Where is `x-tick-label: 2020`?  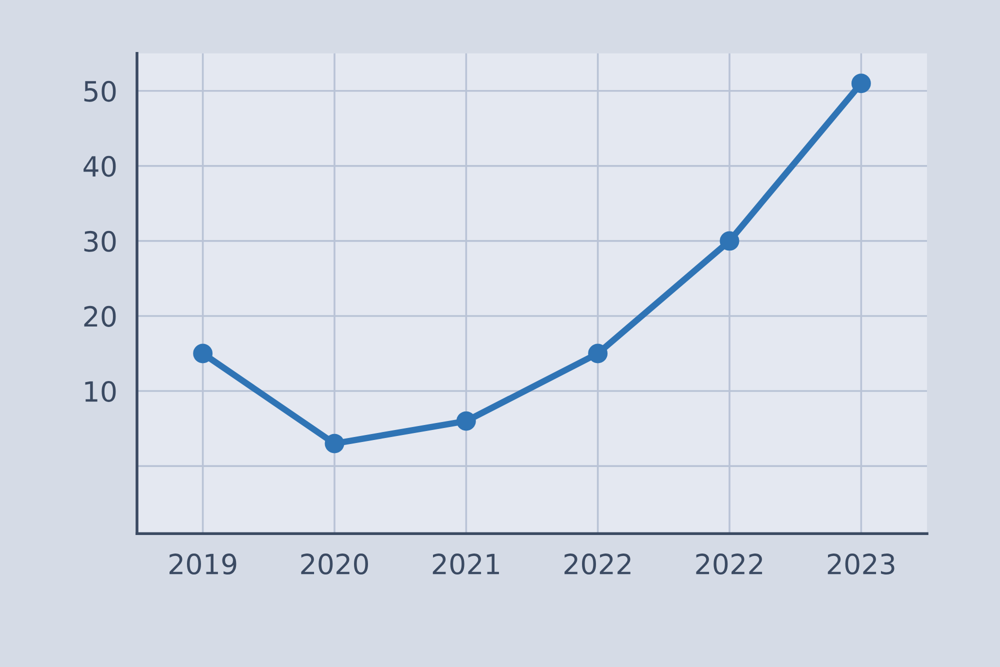 x-tick-label: 2020 is located at coordinates (334, 564).